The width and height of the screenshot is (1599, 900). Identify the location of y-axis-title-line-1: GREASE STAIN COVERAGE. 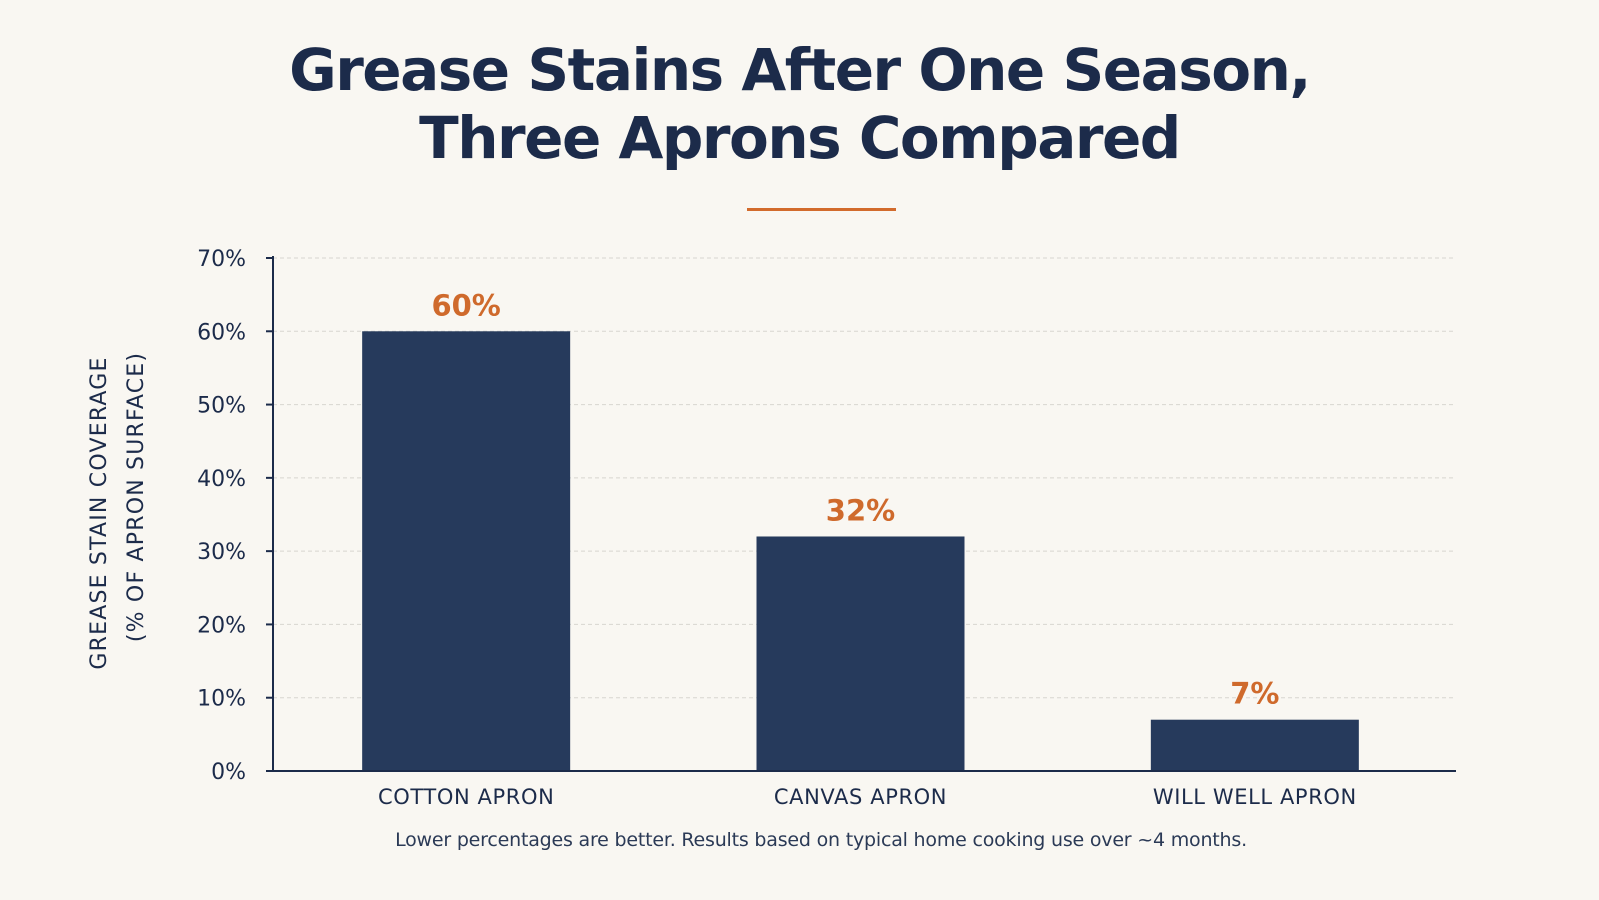
(99, 512).